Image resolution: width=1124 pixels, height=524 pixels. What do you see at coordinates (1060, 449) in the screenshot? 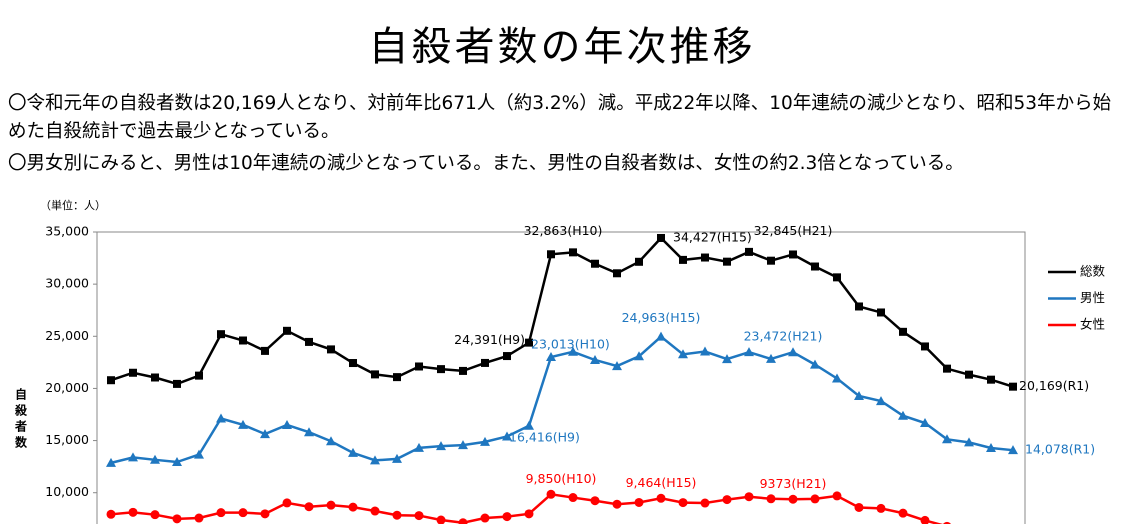
I see `data-label: 14,078(R1)` at bounding box center [1060, 449].